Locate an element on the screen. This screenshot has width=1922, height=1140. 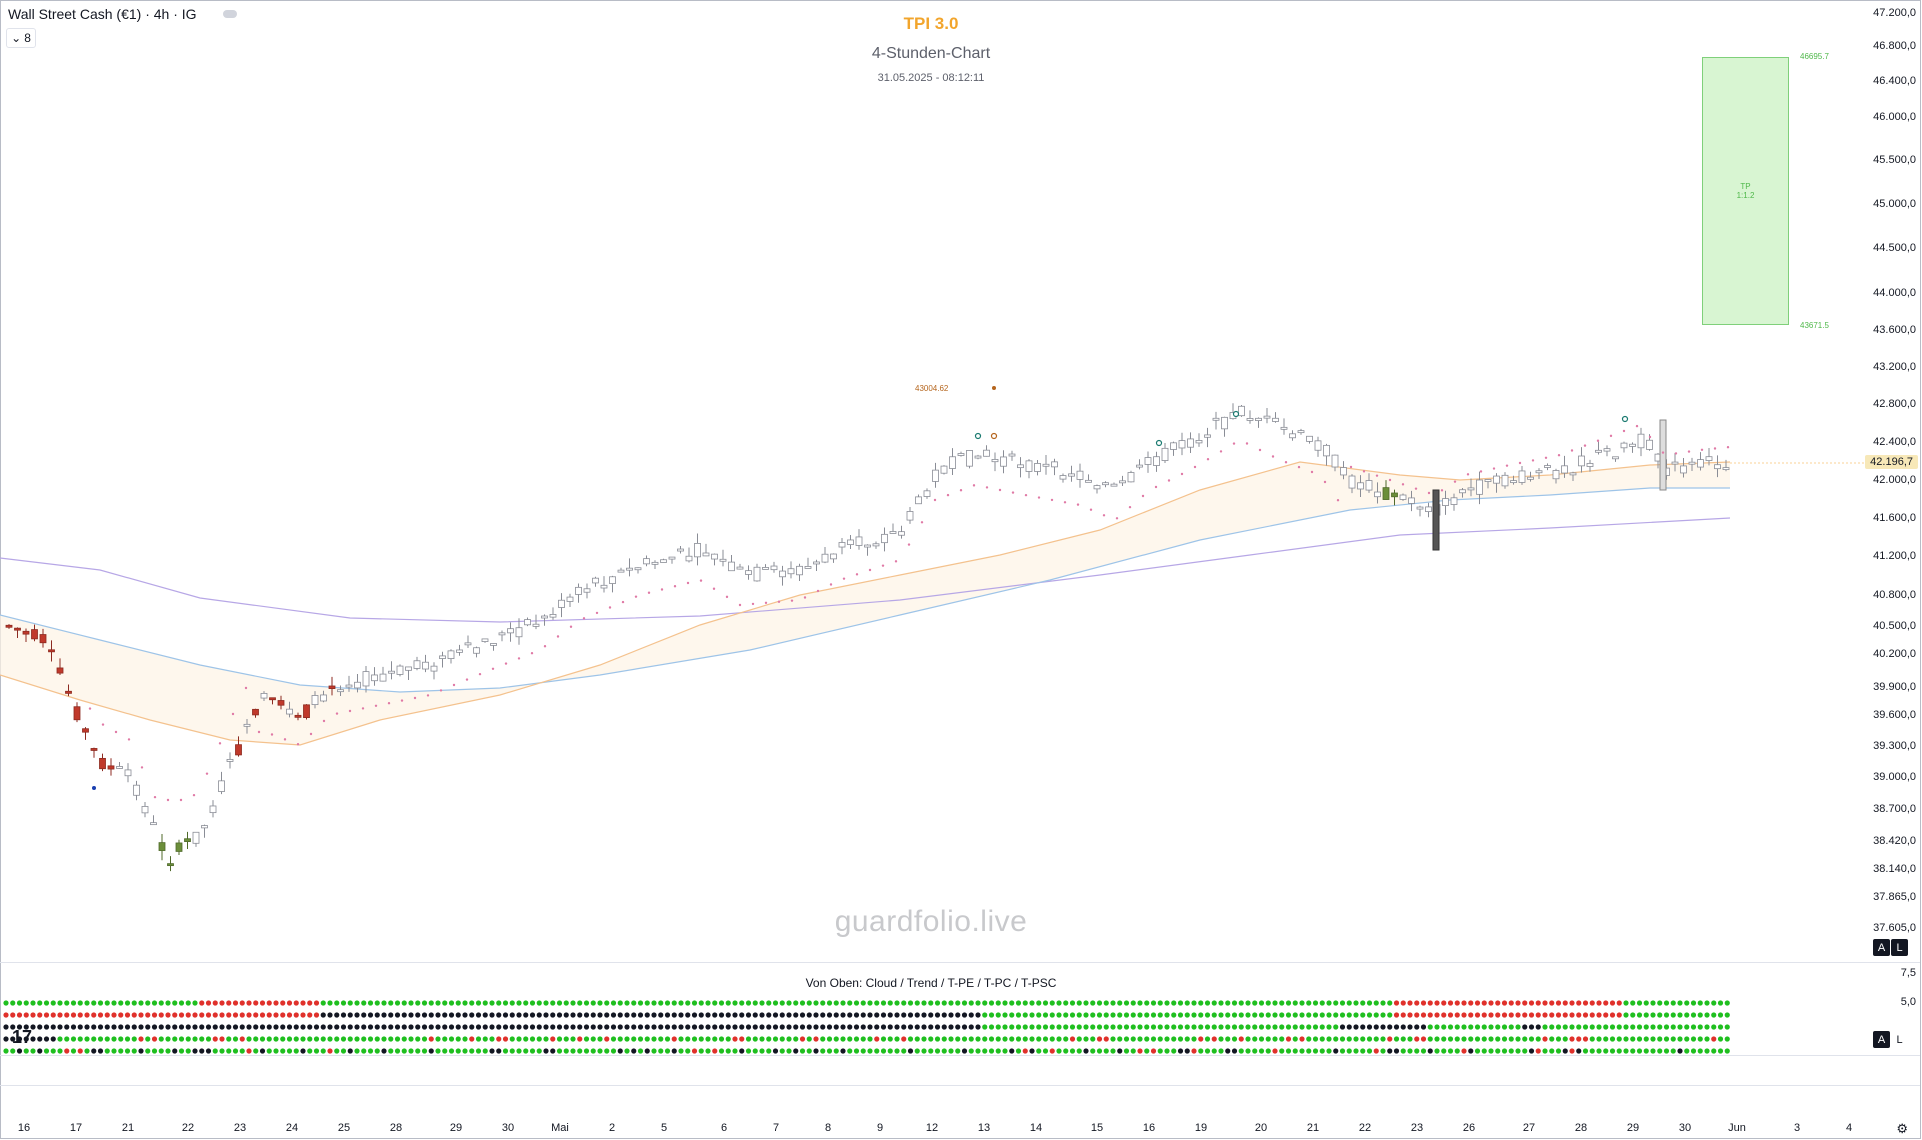
gear-icon: ⚙ is located at coordinates (1902, 1128).